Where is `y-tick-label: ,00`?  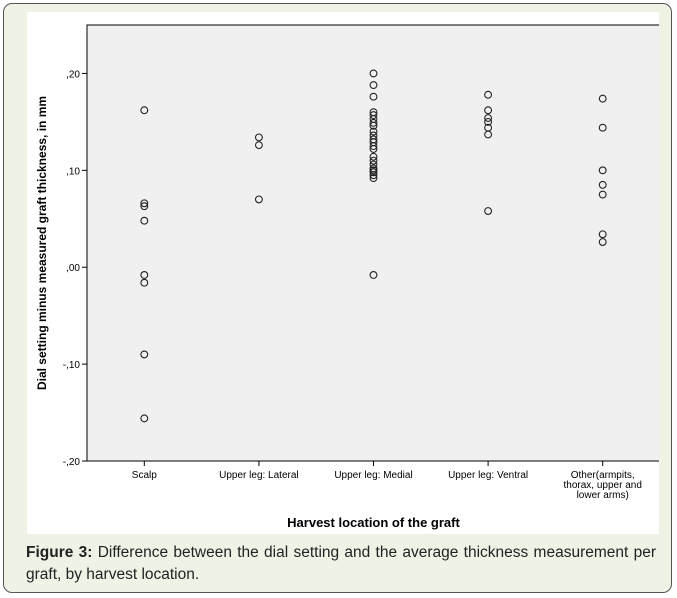
y-tick-label: ,00 is located at coordinates (73, 268).